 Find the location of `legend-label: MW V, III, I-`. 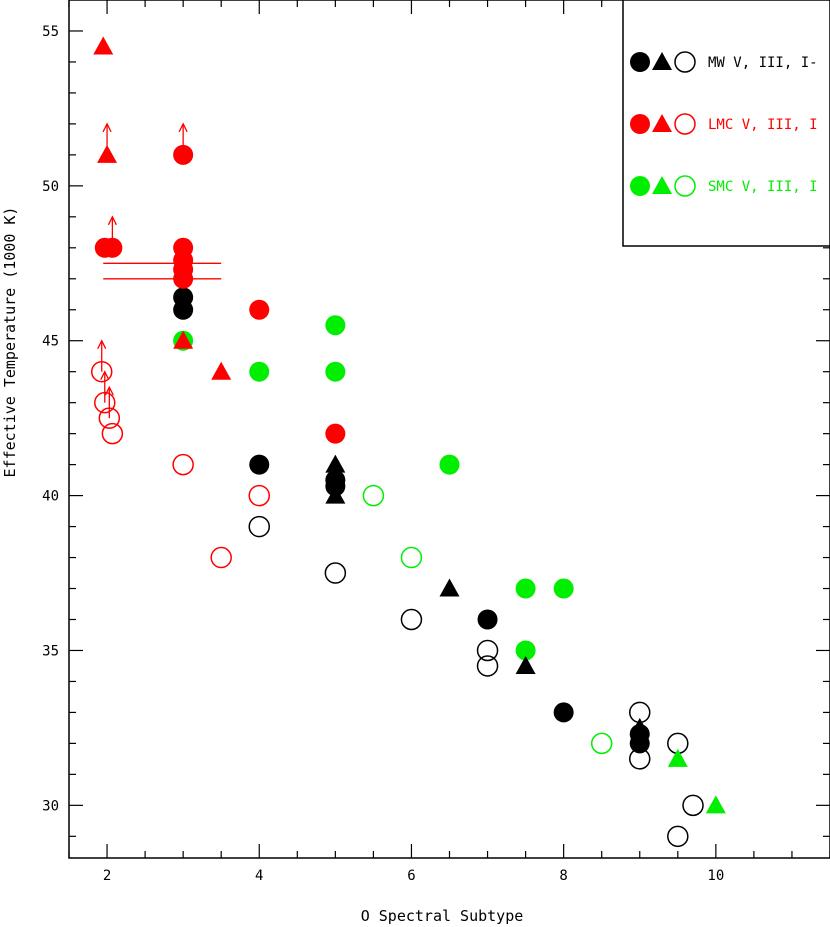

legend-label: MW V, III, I- is located at coordinates (763, 63).